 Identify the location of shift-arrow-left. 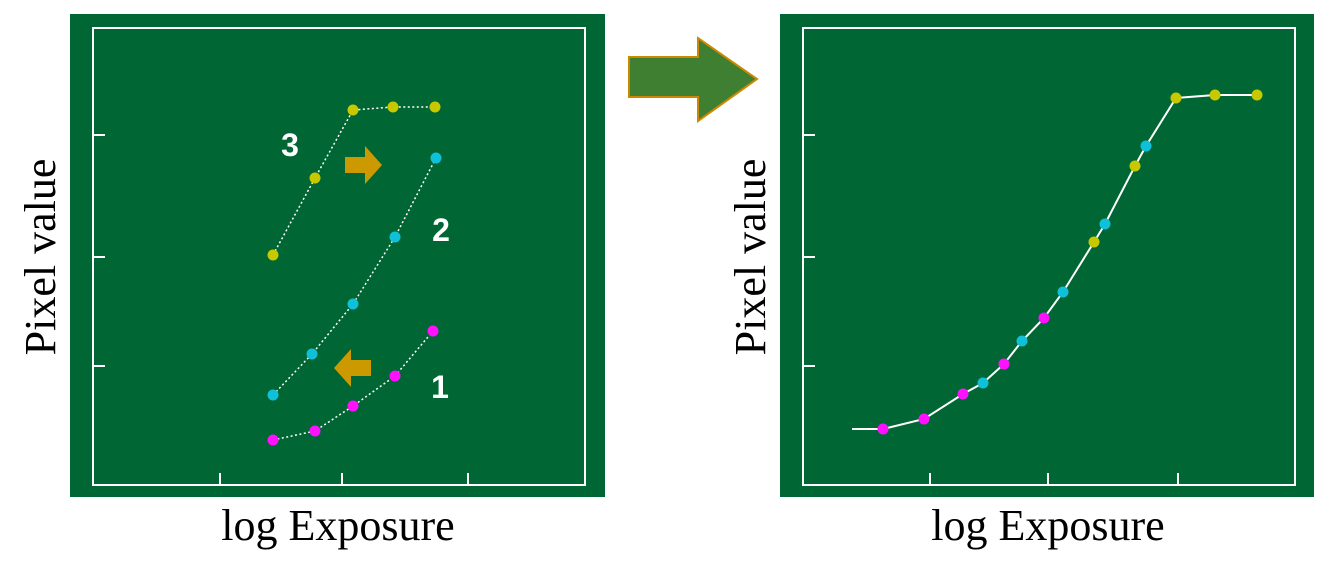
(352, 368).